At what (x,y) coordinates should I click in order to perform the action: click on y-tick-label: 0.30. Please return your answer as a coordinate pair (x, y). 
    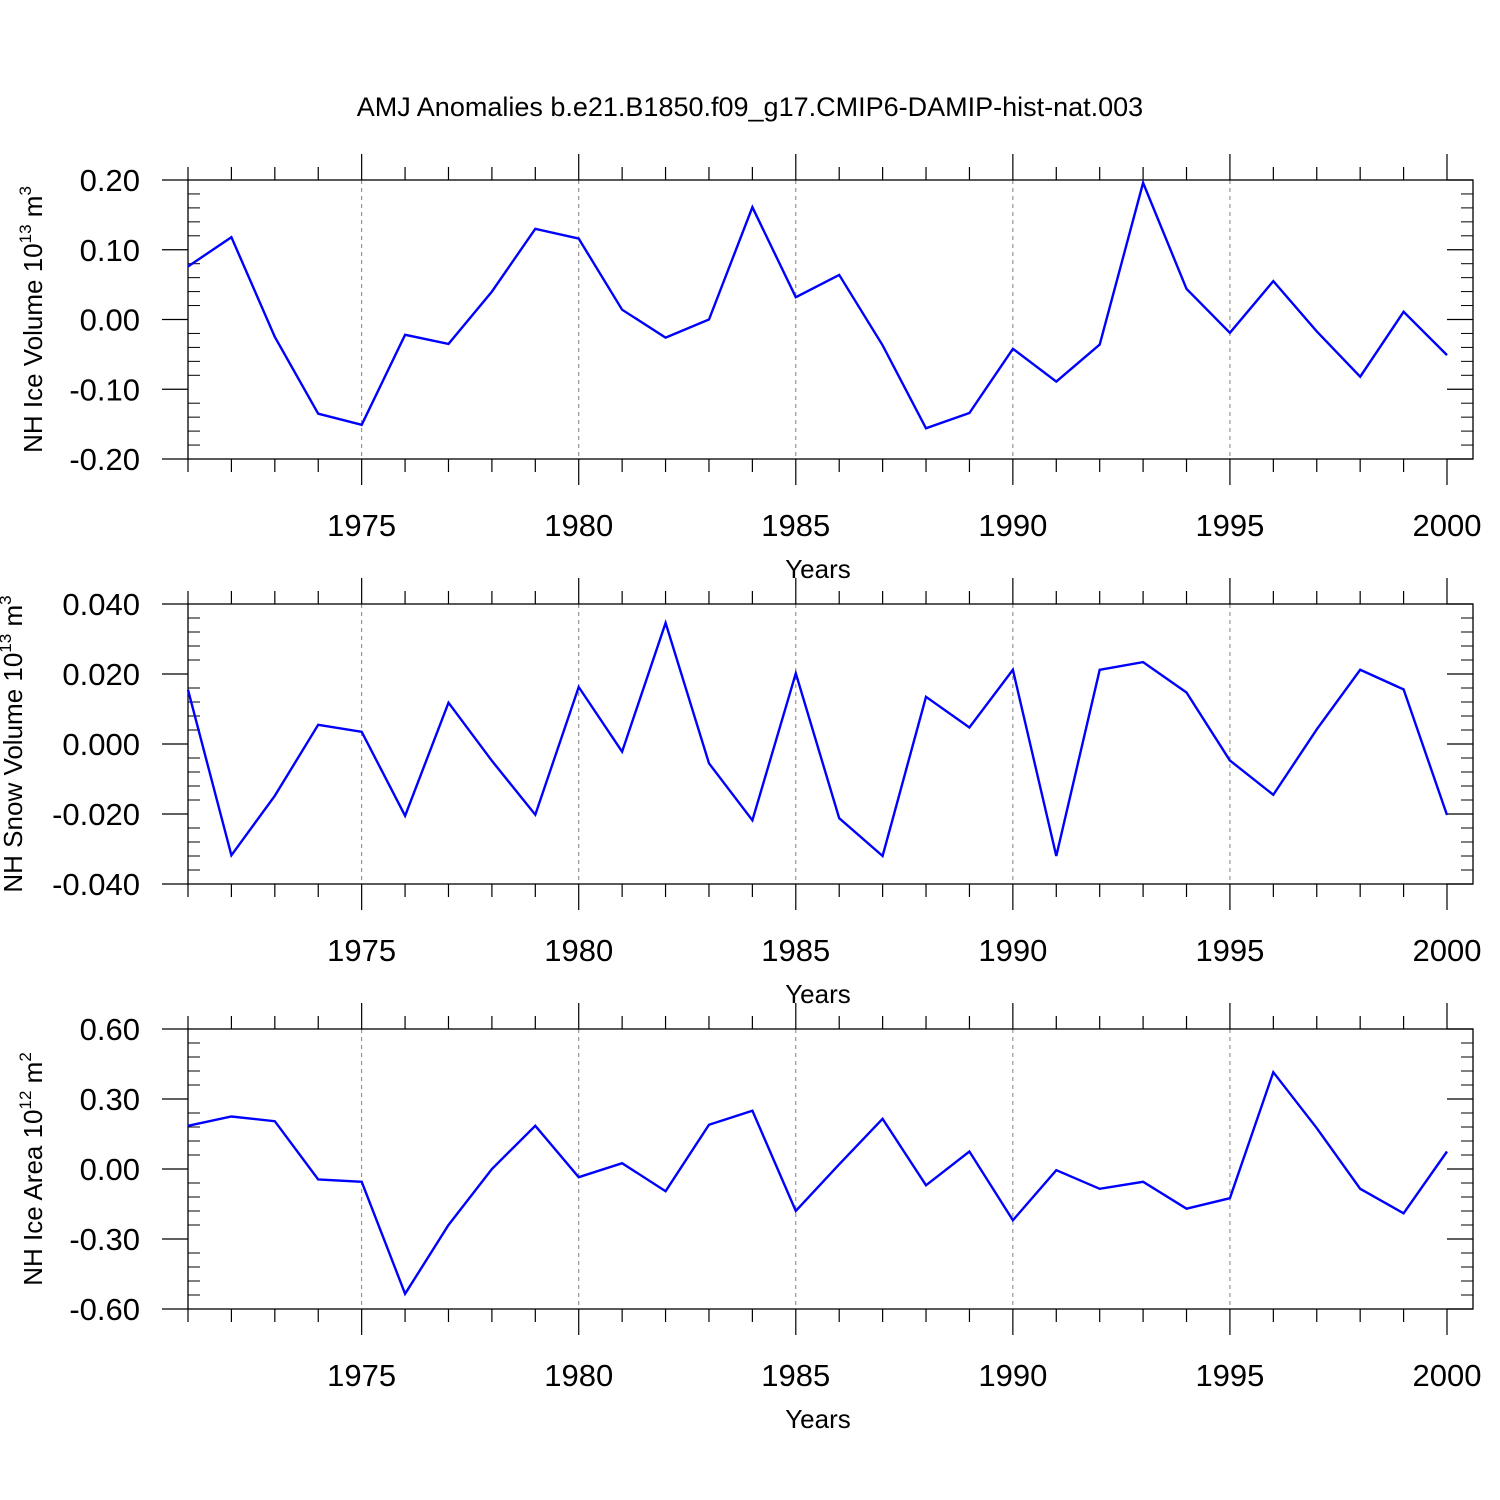
    Looking at the image, I should click on (110, 1099).